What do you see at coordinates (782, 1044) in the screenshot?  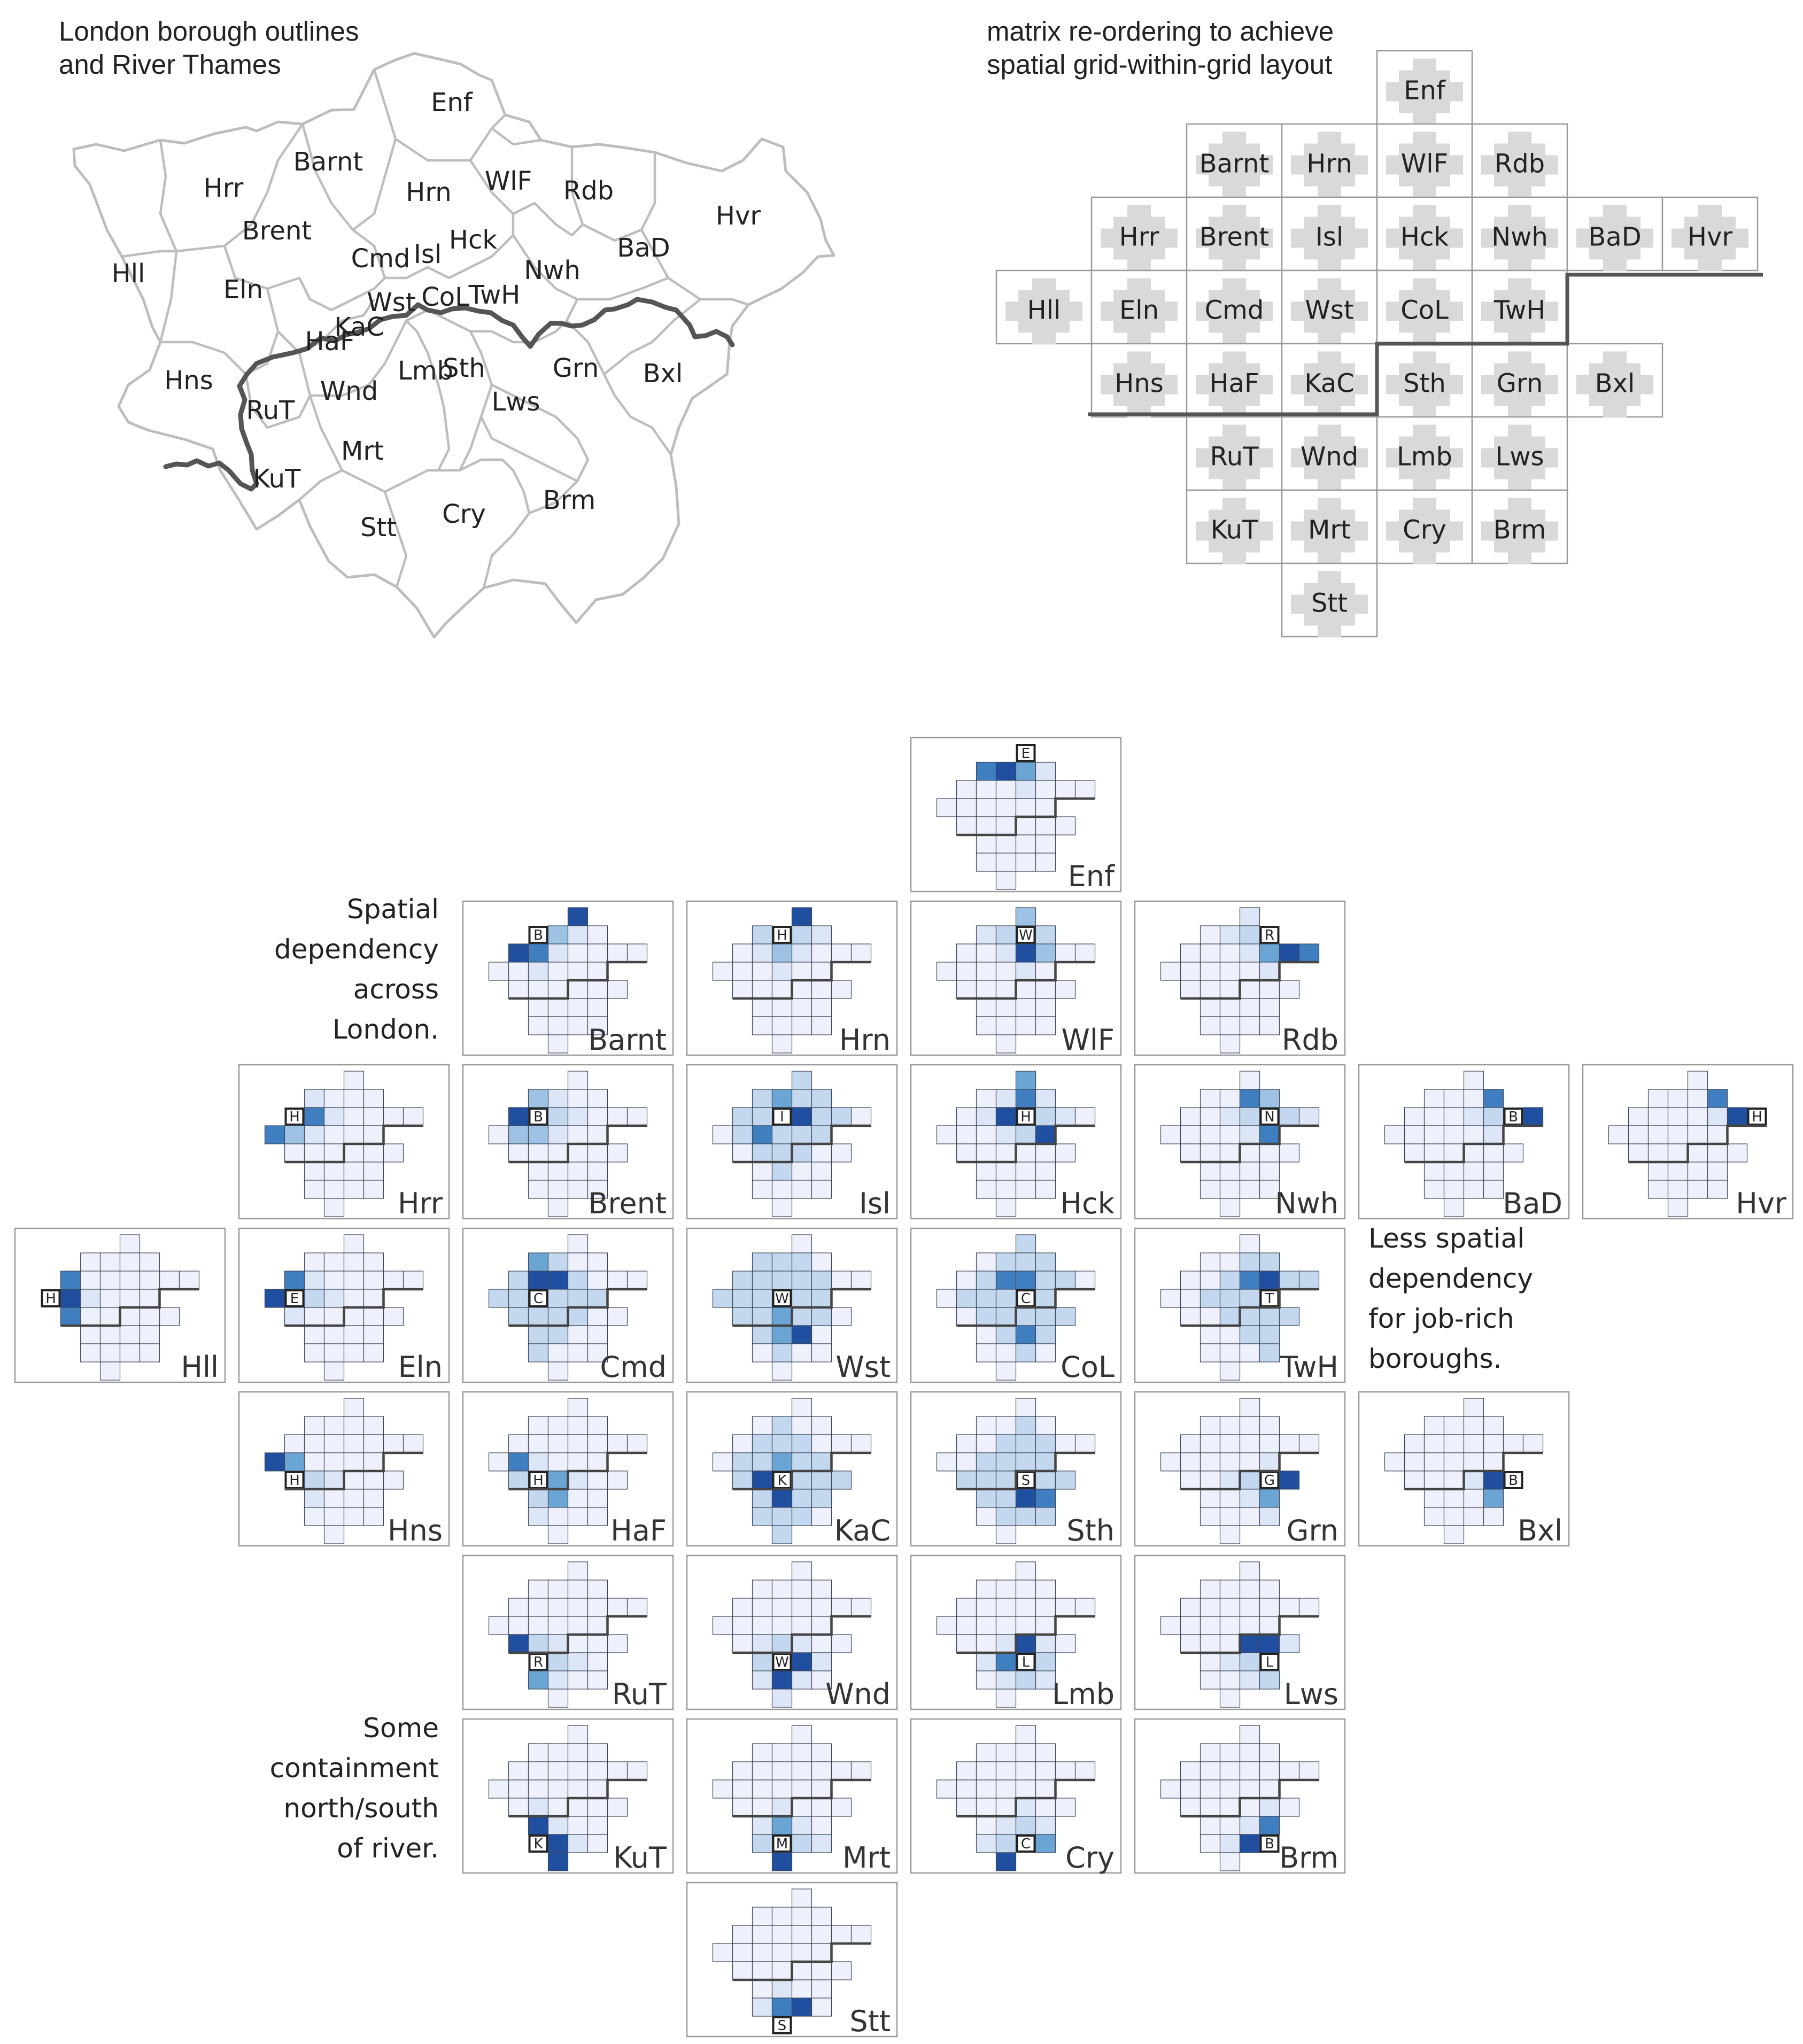 I see `od-cell-stt` at bounding box center [782, 1044].